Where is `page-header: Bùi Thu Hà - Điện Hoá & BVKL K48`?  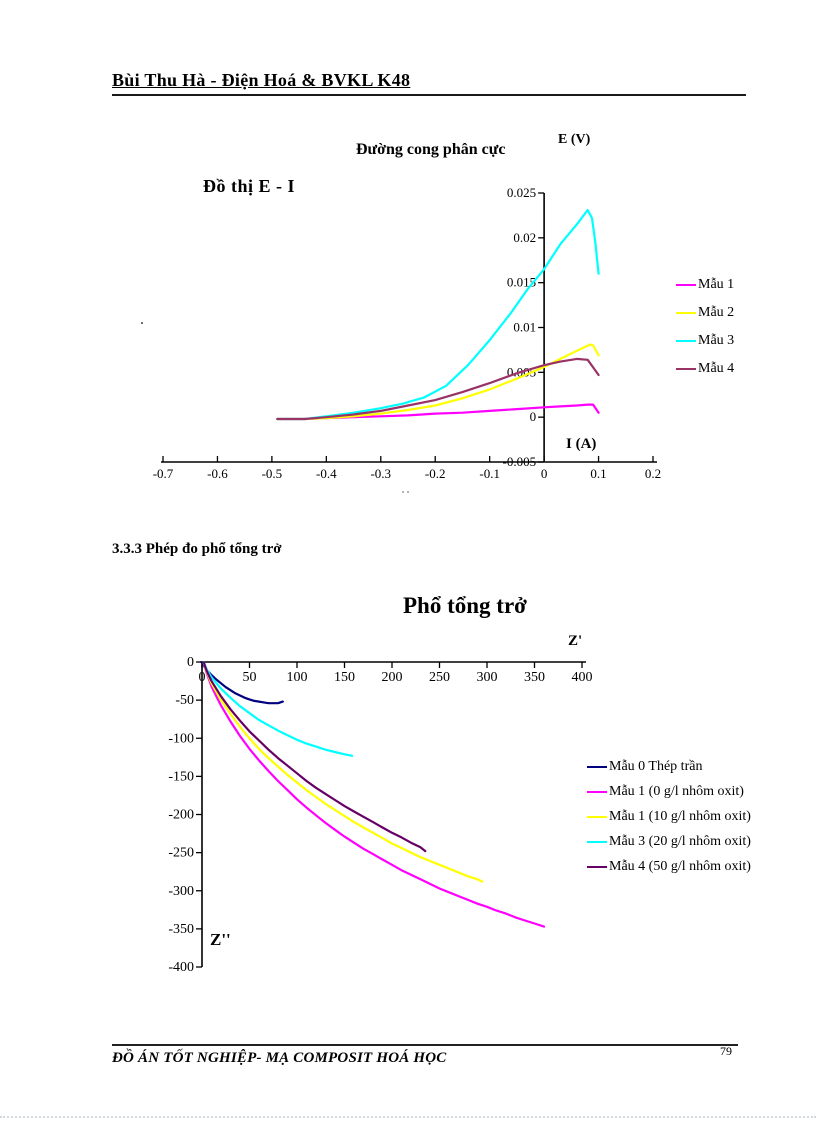
page-header: Bùi Thu Hà - Điện Hoá & BVKL K48 is located at coordinates (429, 83).